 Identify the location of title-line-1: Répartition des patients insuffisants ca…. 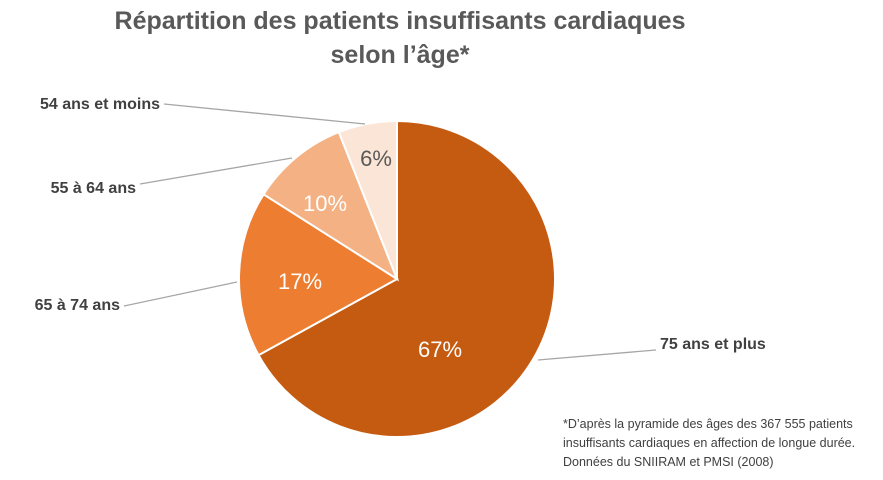
(400, 21).